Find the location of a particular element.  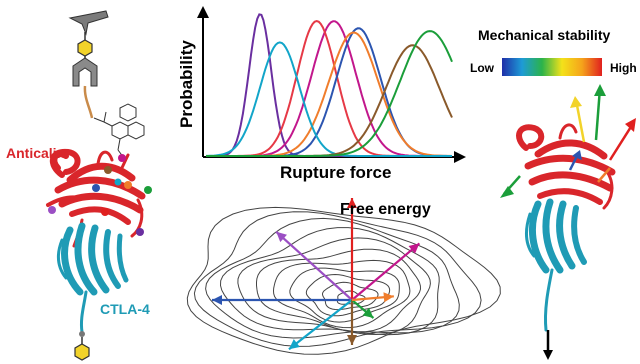

unfolding-arrows is located at coordinates (316, 274).